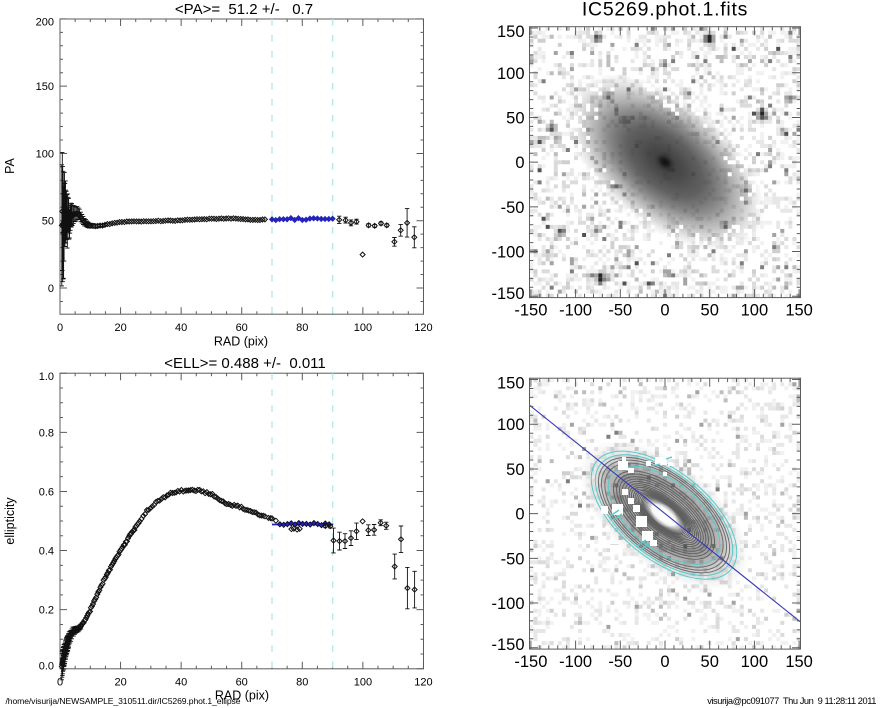 This screenshot has height=708, width=885. I want to click on svg-text: 200, so click(45, 23).